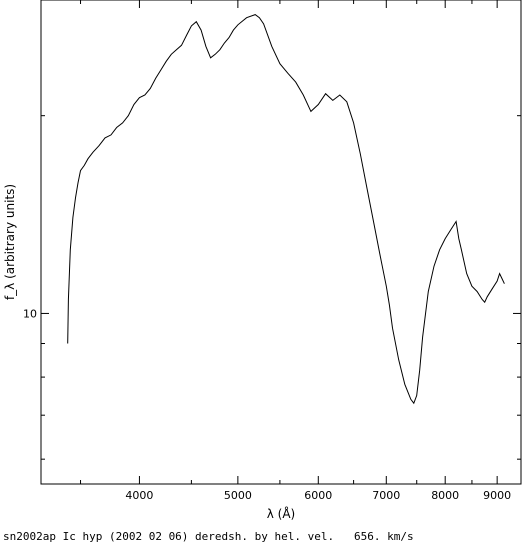  Describe the element at coordinates (497, 495) in the screenshot. I see `x-tick-label: 9000` at that location.